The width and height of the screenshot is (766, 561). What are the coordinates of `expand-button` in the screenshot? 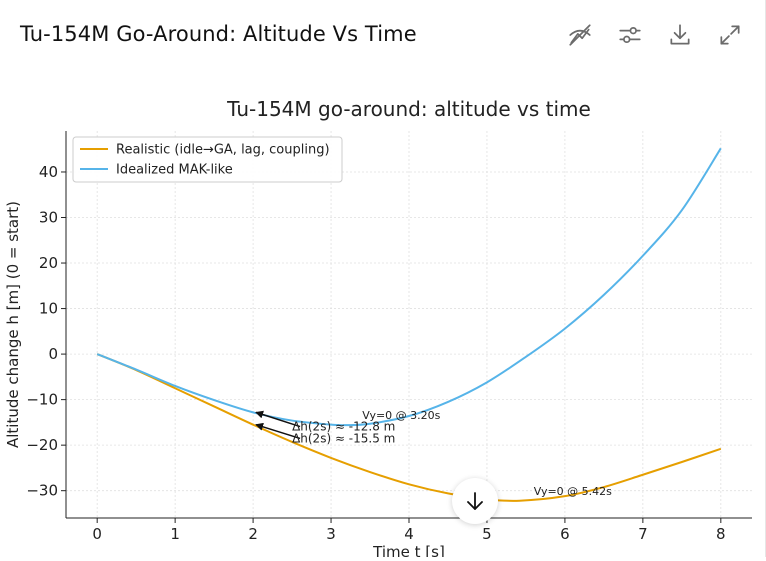 It's located at (730, 35).